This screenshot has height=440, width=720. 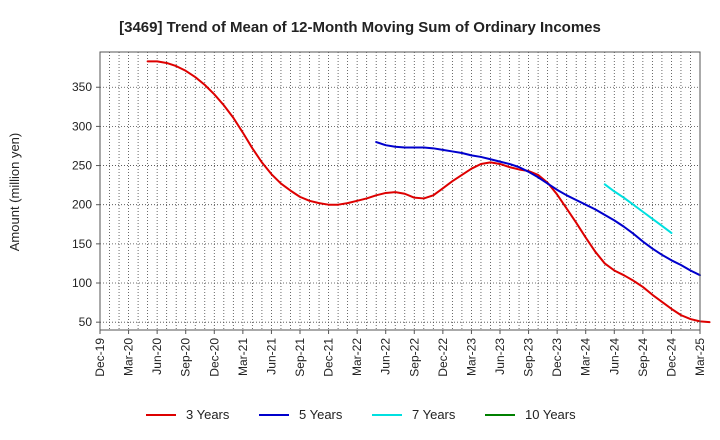 I want to click on x-tick-label: Jun-22, so click(x=386, y=356).